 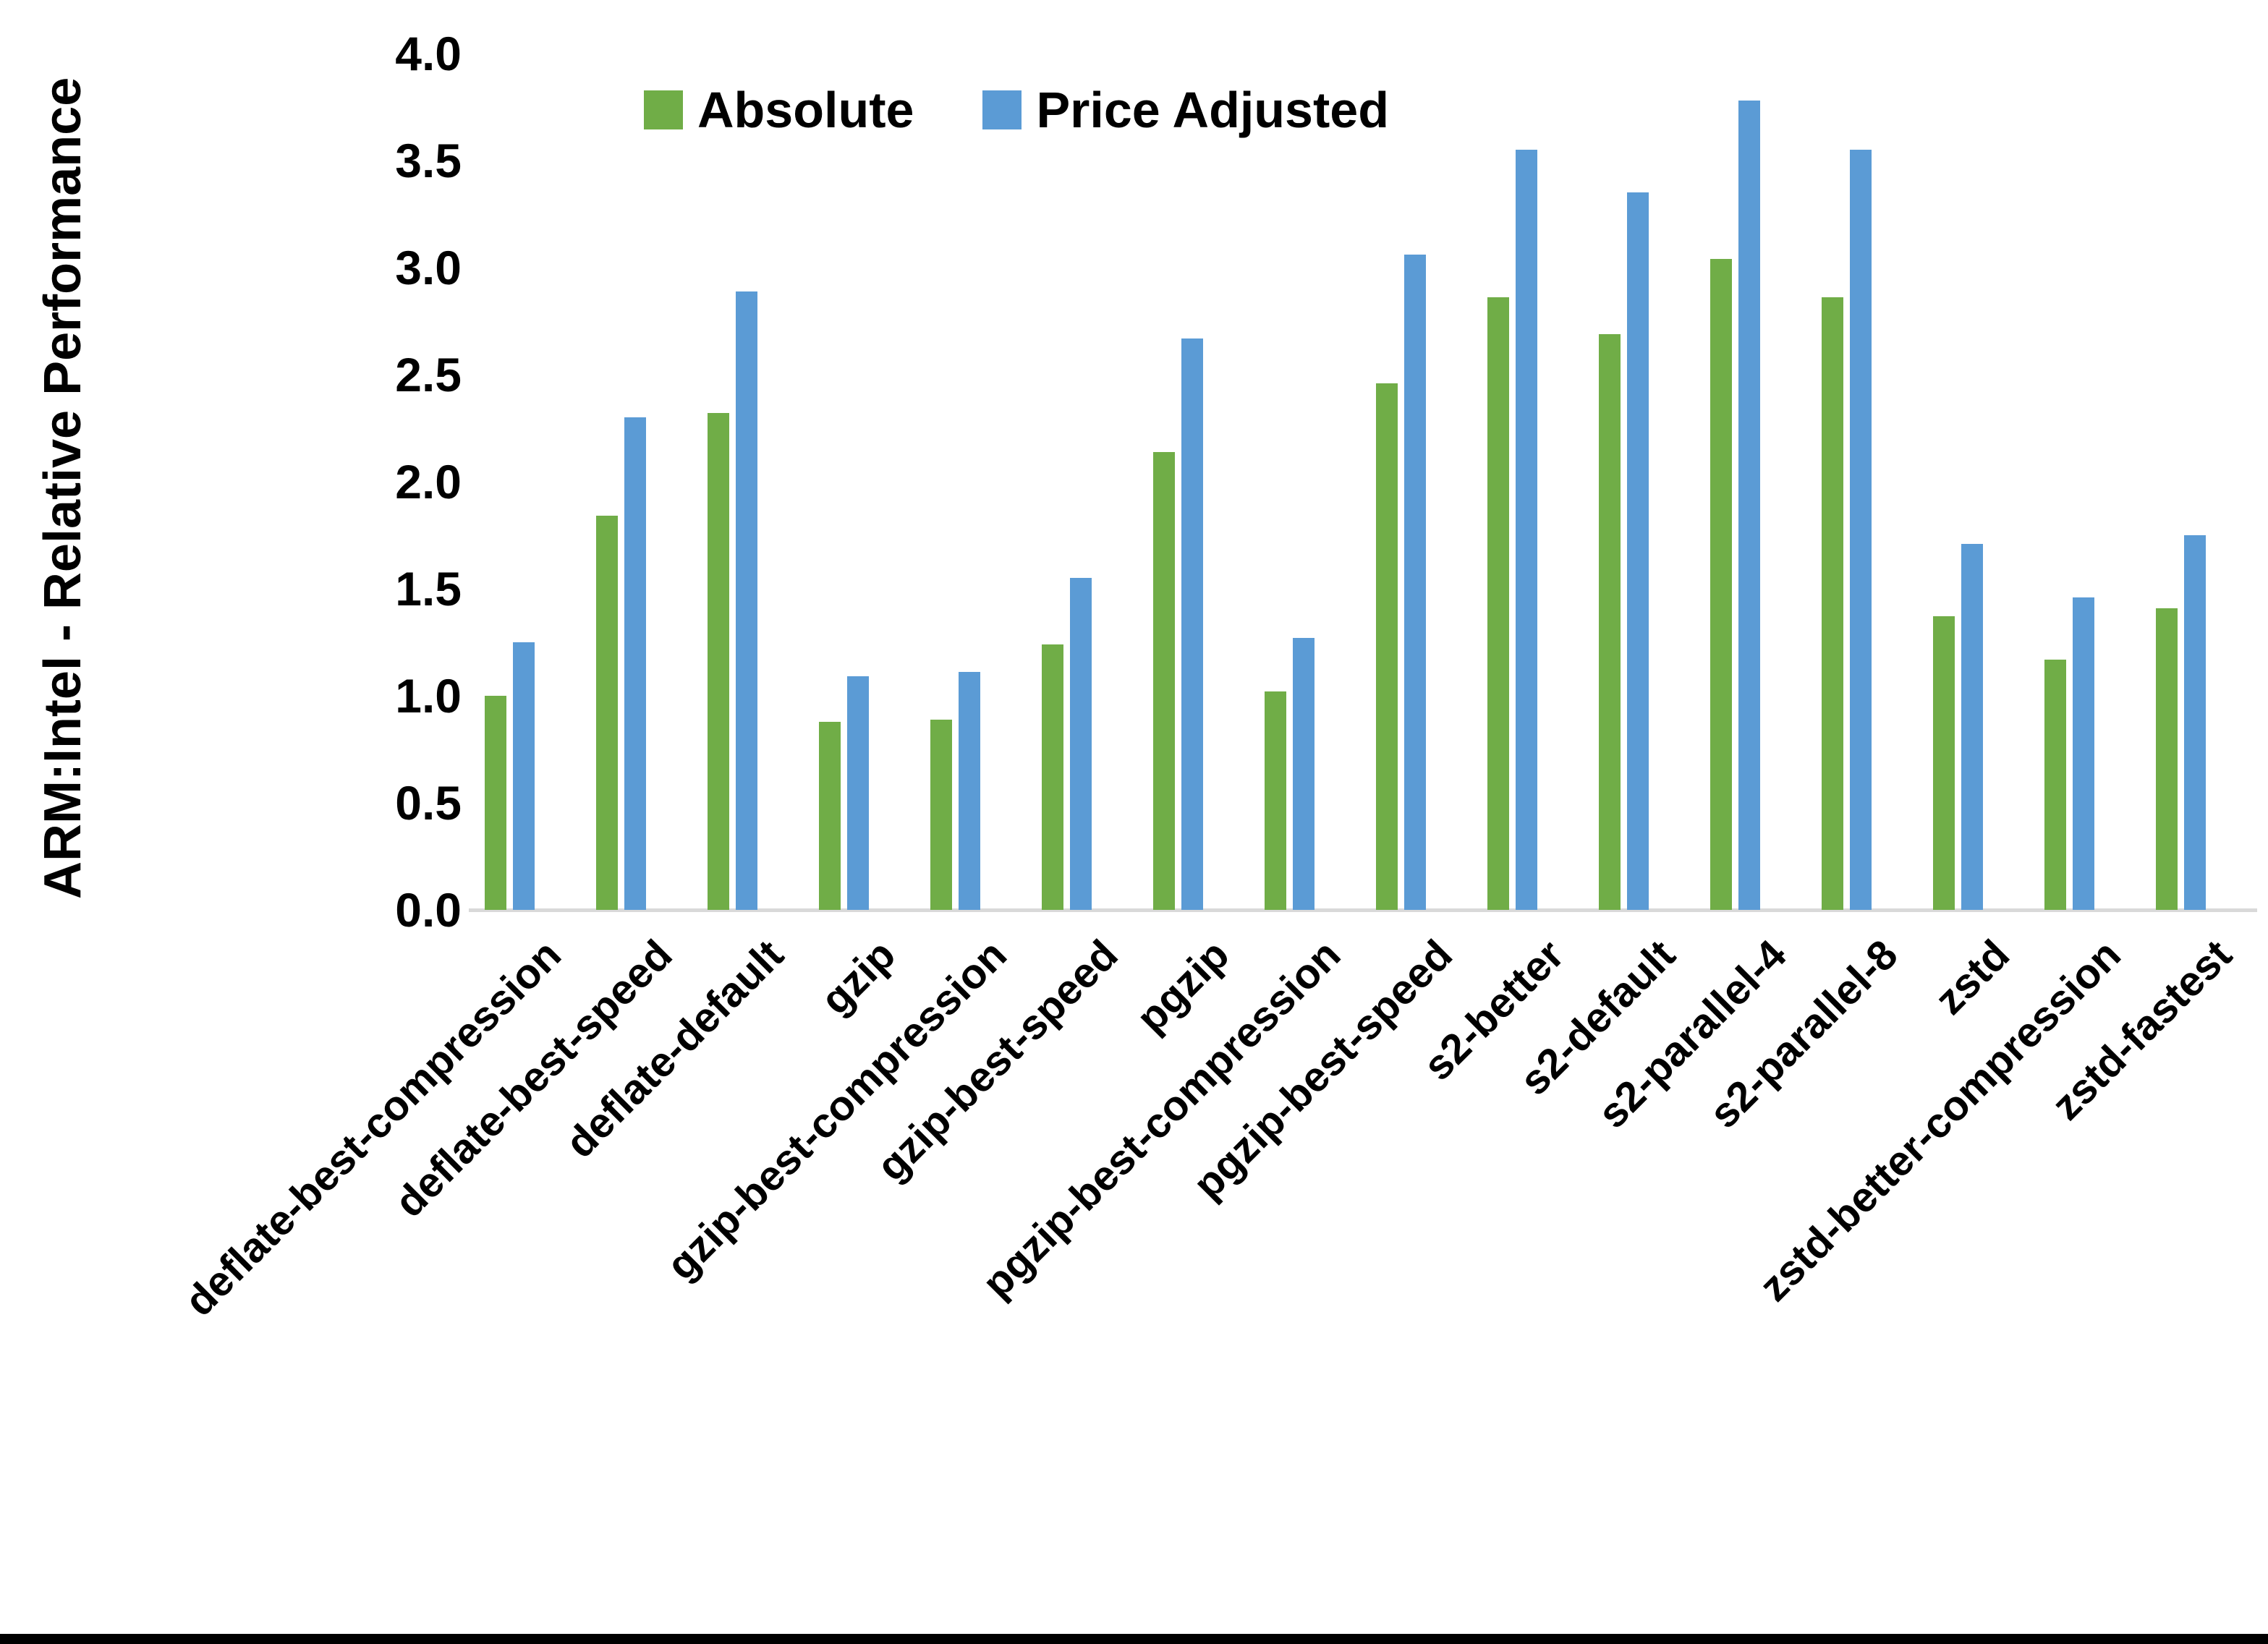 What do you see at coordinates (428, 160) in the screenshot?
I see `y-tick-label: 3.5` at bounding box center [428, 160].